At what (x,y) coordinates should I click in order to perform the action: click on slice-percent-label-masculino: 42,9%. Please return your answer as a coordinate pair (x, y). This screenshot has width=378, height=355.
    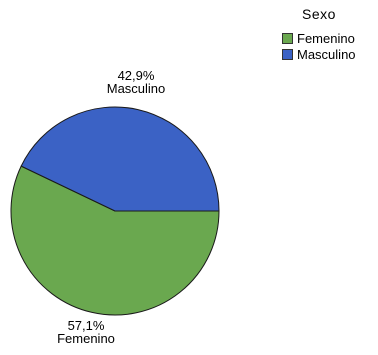
    Looking at the image, I should click on (136, 75).